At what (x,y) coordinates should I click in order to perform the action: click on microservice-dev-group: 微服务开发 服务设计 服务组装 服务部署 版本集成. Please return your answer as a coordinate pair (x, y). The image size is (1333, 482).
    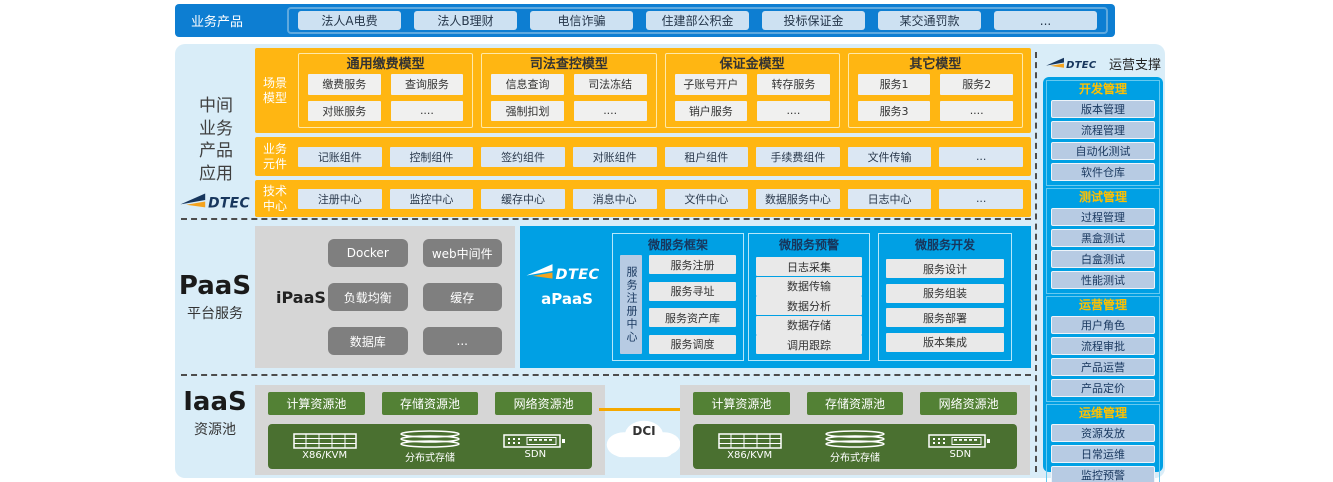
    Looking at the image, I should click on (945, 297).